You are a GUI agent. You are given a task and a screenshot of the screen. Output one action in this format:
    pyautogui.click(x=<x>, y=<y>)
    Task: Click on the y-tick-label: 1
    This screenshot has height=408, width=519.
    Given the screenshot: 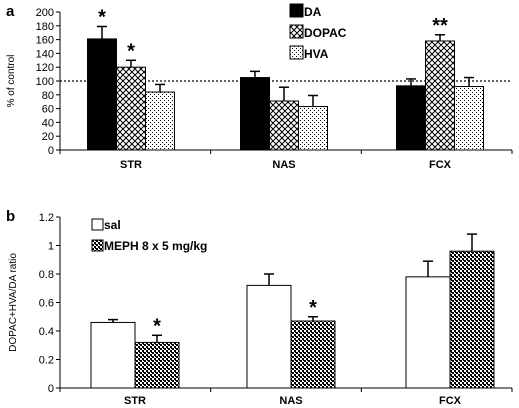 What is the action you would take?
    pyautogui.click(x=51, y=247)
    